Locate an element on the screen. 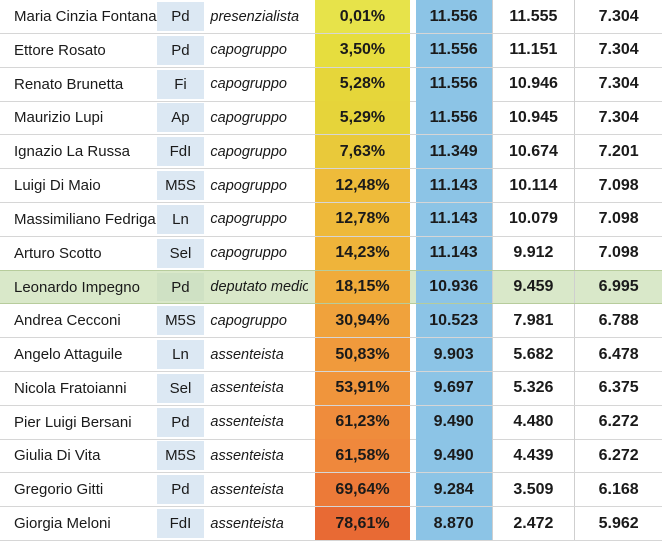 This screenshot has width=662, height=541. deputy-name: Pier Luigi Bersani is located at coordinates (73, 422).